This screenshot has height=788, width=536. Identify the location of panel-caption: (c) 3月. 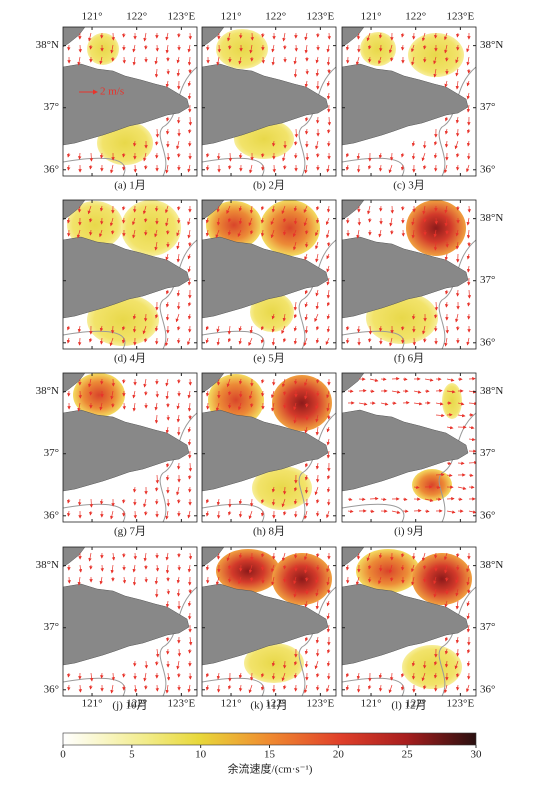
(408, 186).